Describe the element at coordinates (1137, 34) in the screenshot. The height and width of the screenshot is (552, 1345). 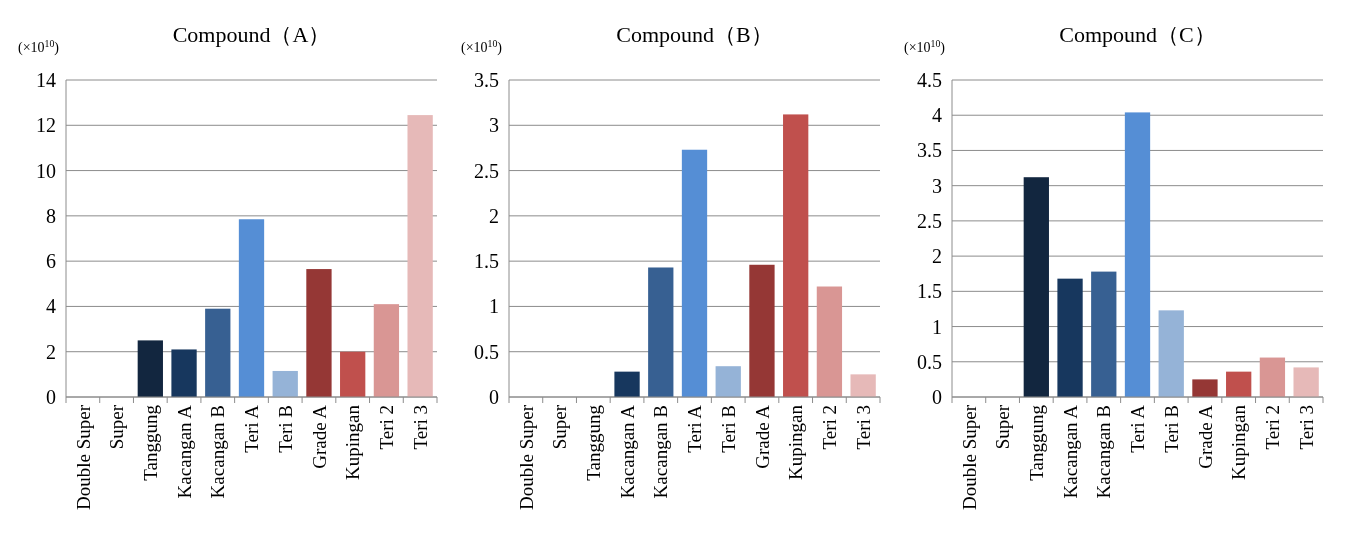
I see `chart-title: Compound（C）` at that location.